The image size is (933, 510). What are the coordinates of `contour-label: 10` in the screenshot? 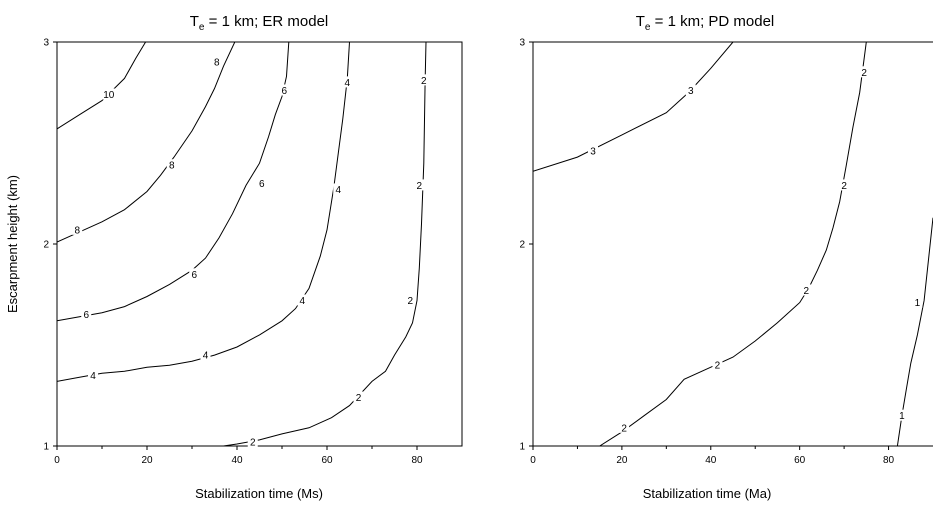 It's located at (109, 95).